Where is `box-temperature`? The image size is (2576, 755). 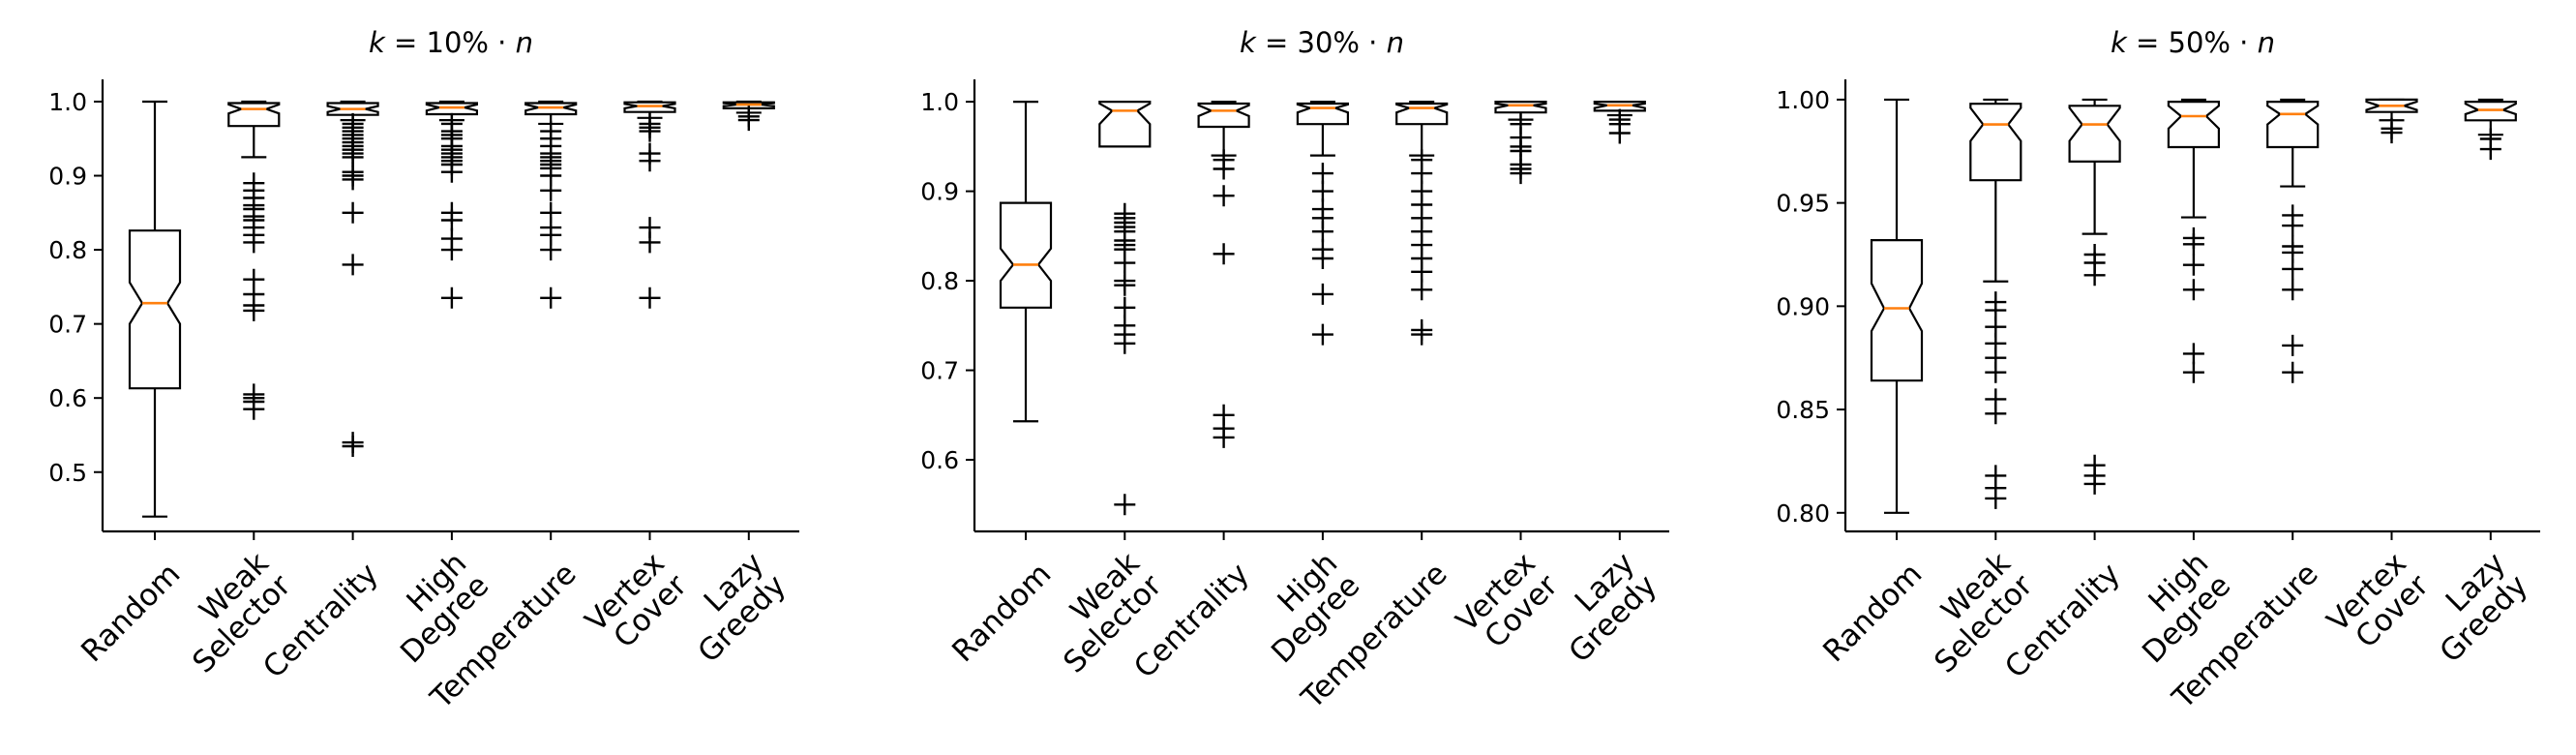
box-temperature is located at coordinates (551, 204).